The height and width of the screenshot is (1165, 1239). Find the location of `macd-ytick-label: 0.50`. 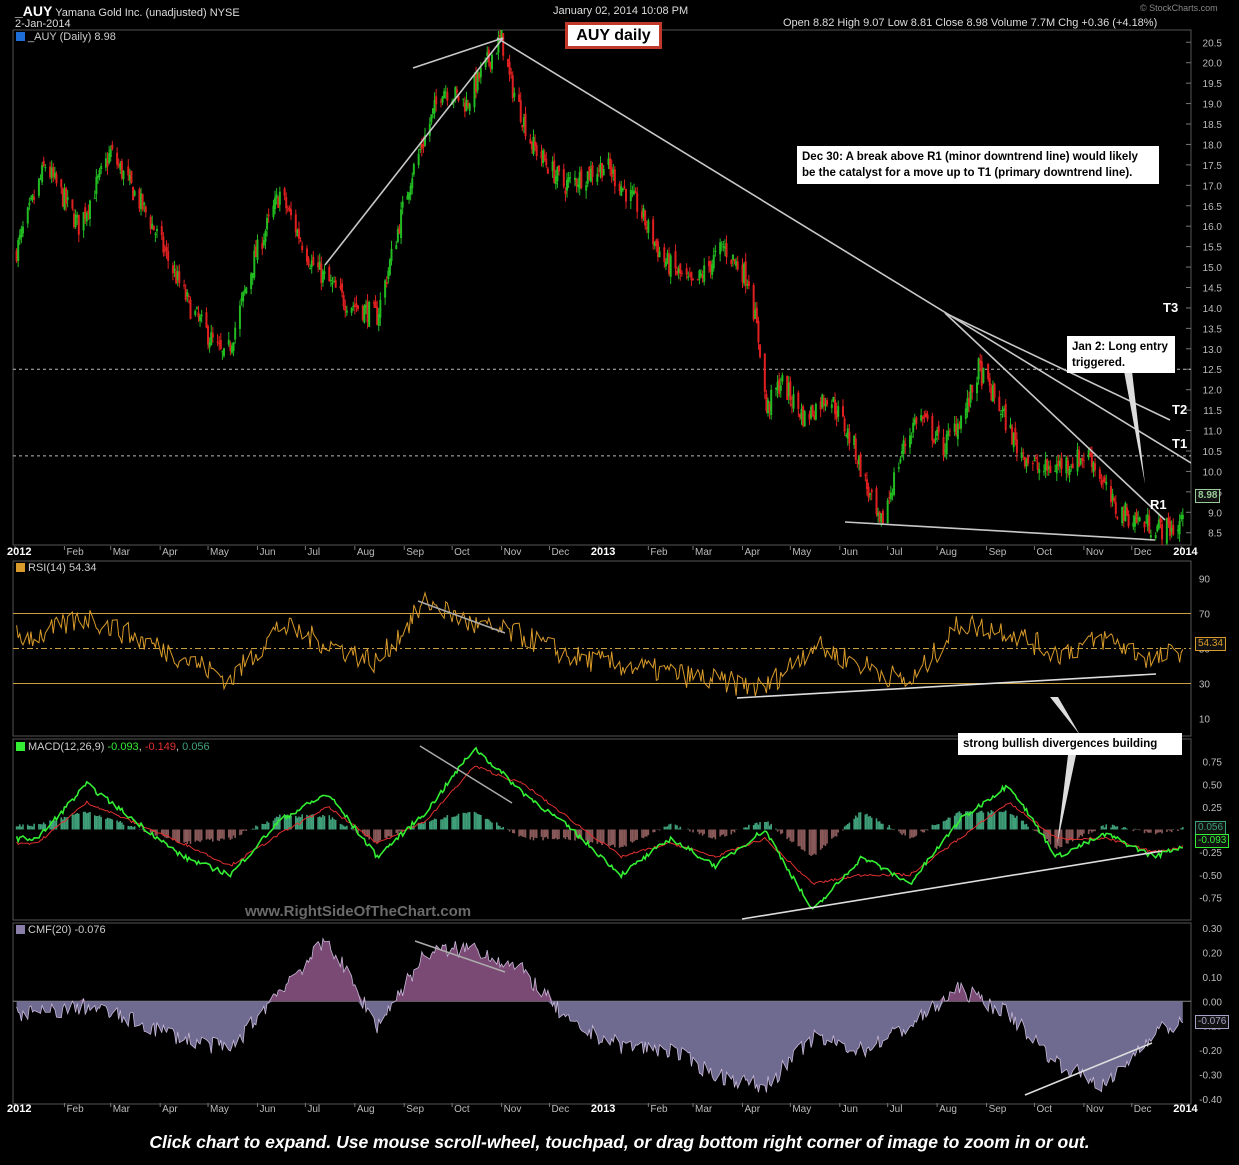

macd-ytick-label: 0.50 is located at coordinates (1213, 785).